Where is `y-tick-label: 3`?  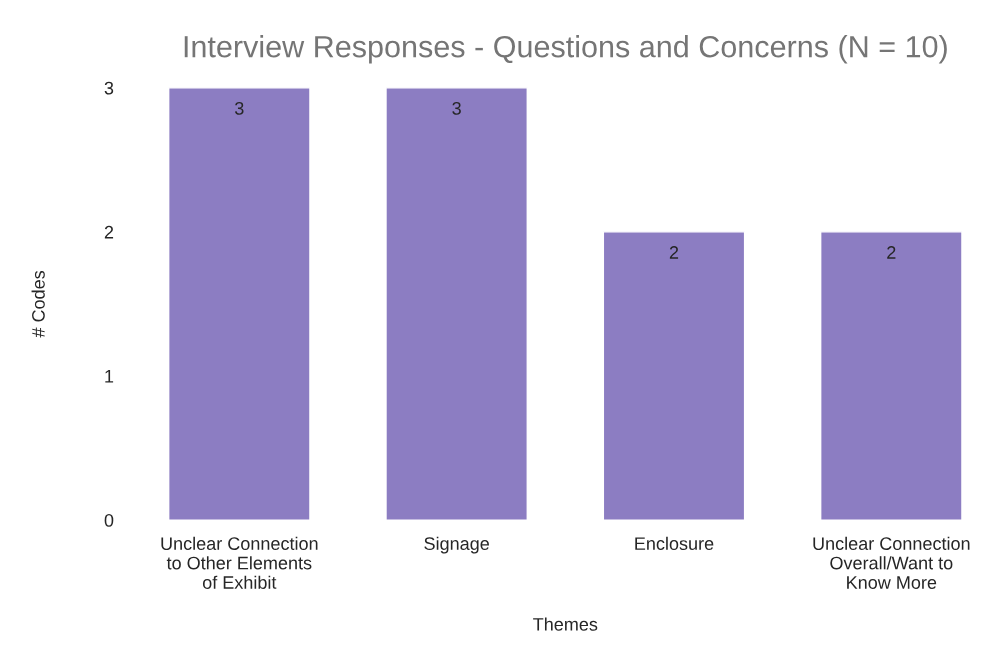
y-tick-label: 3 is located at coordinates (109, 88).